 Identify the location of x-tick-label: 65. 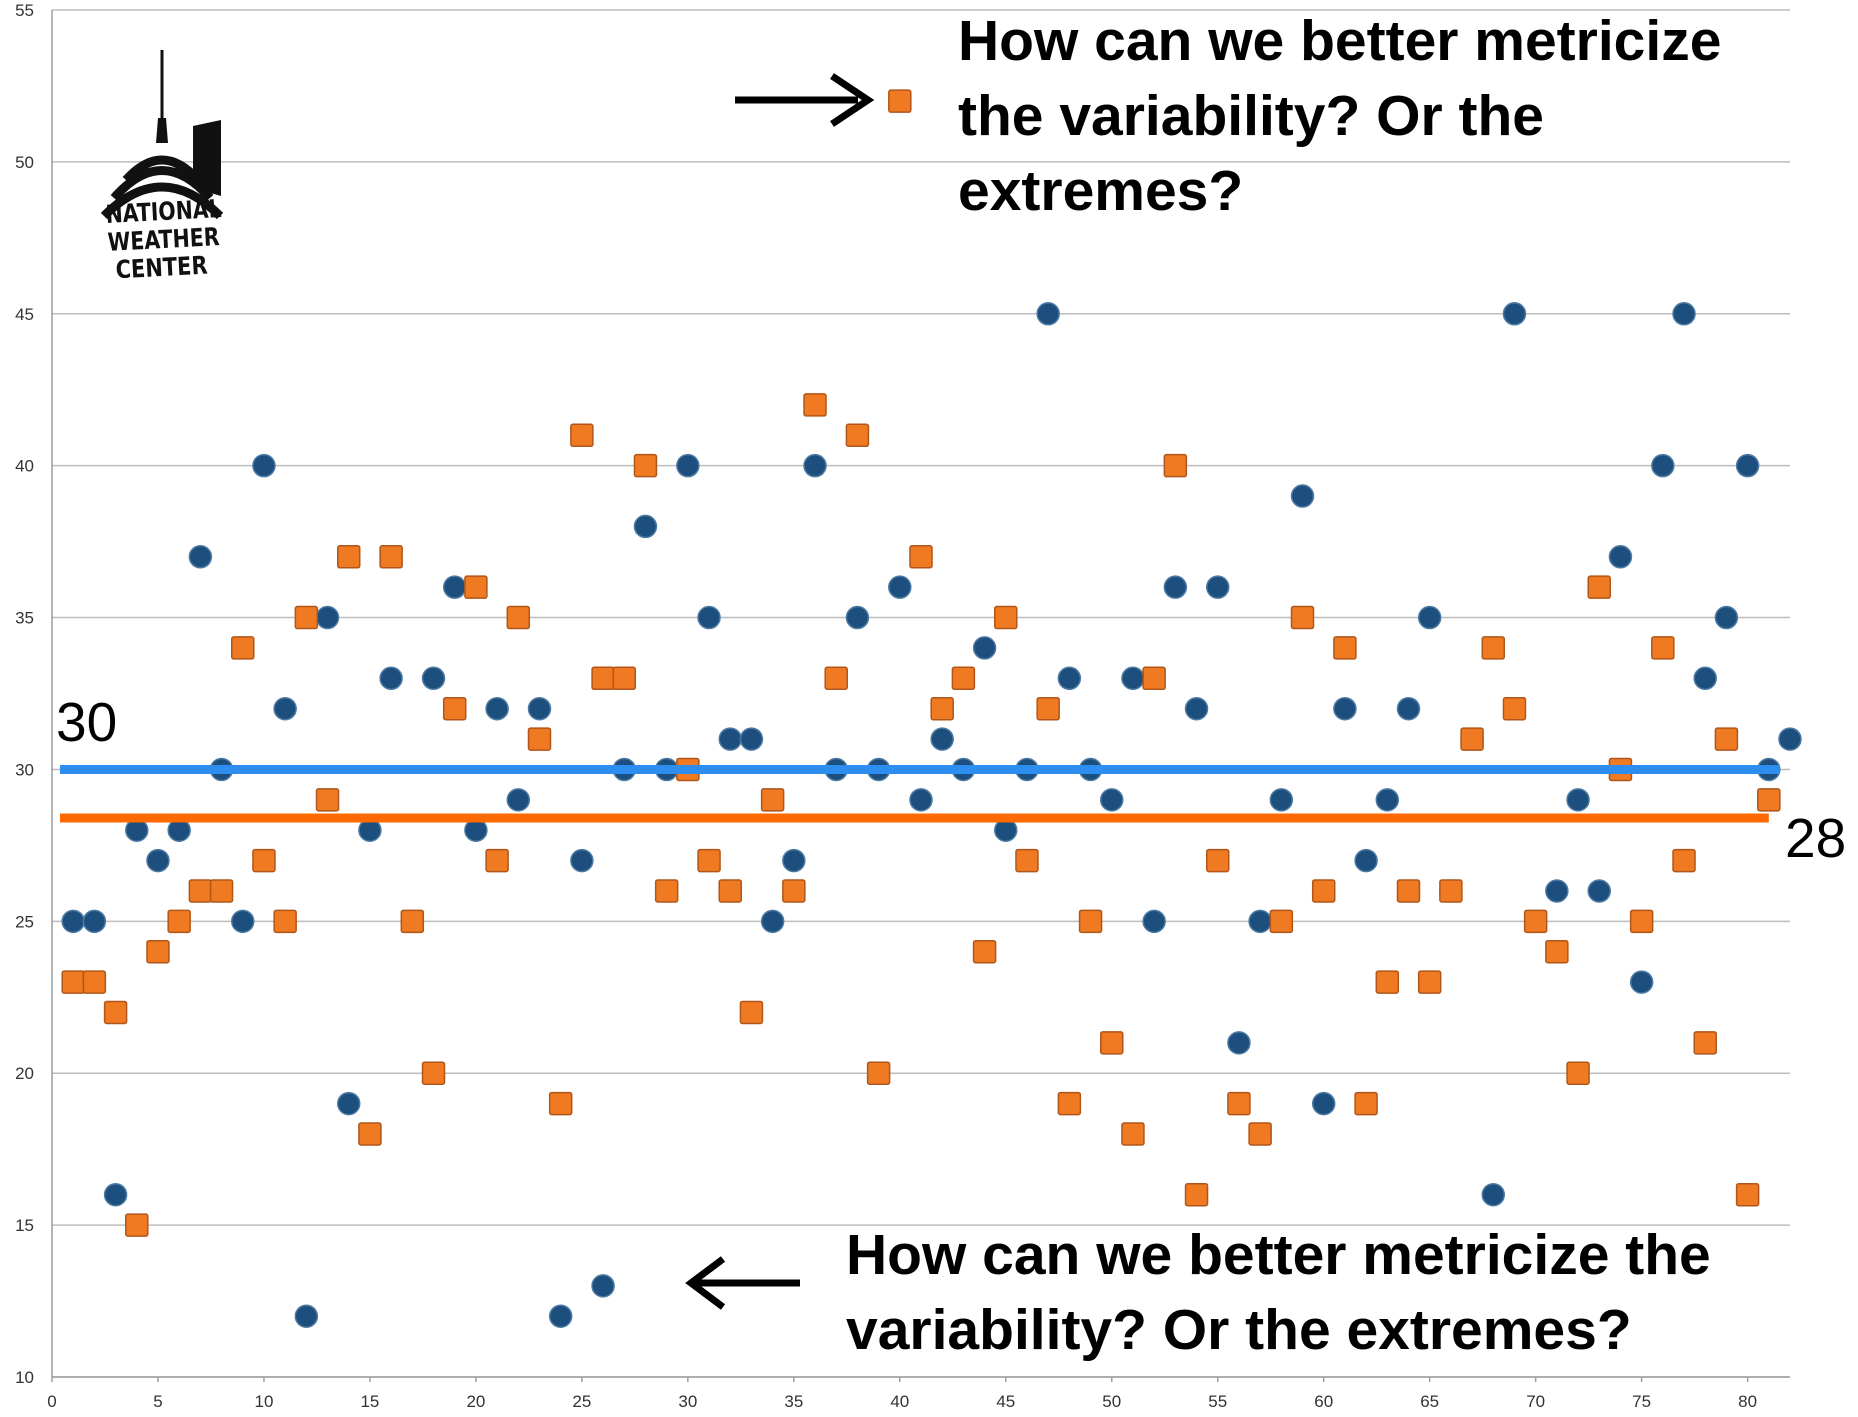
(1429, 1401).